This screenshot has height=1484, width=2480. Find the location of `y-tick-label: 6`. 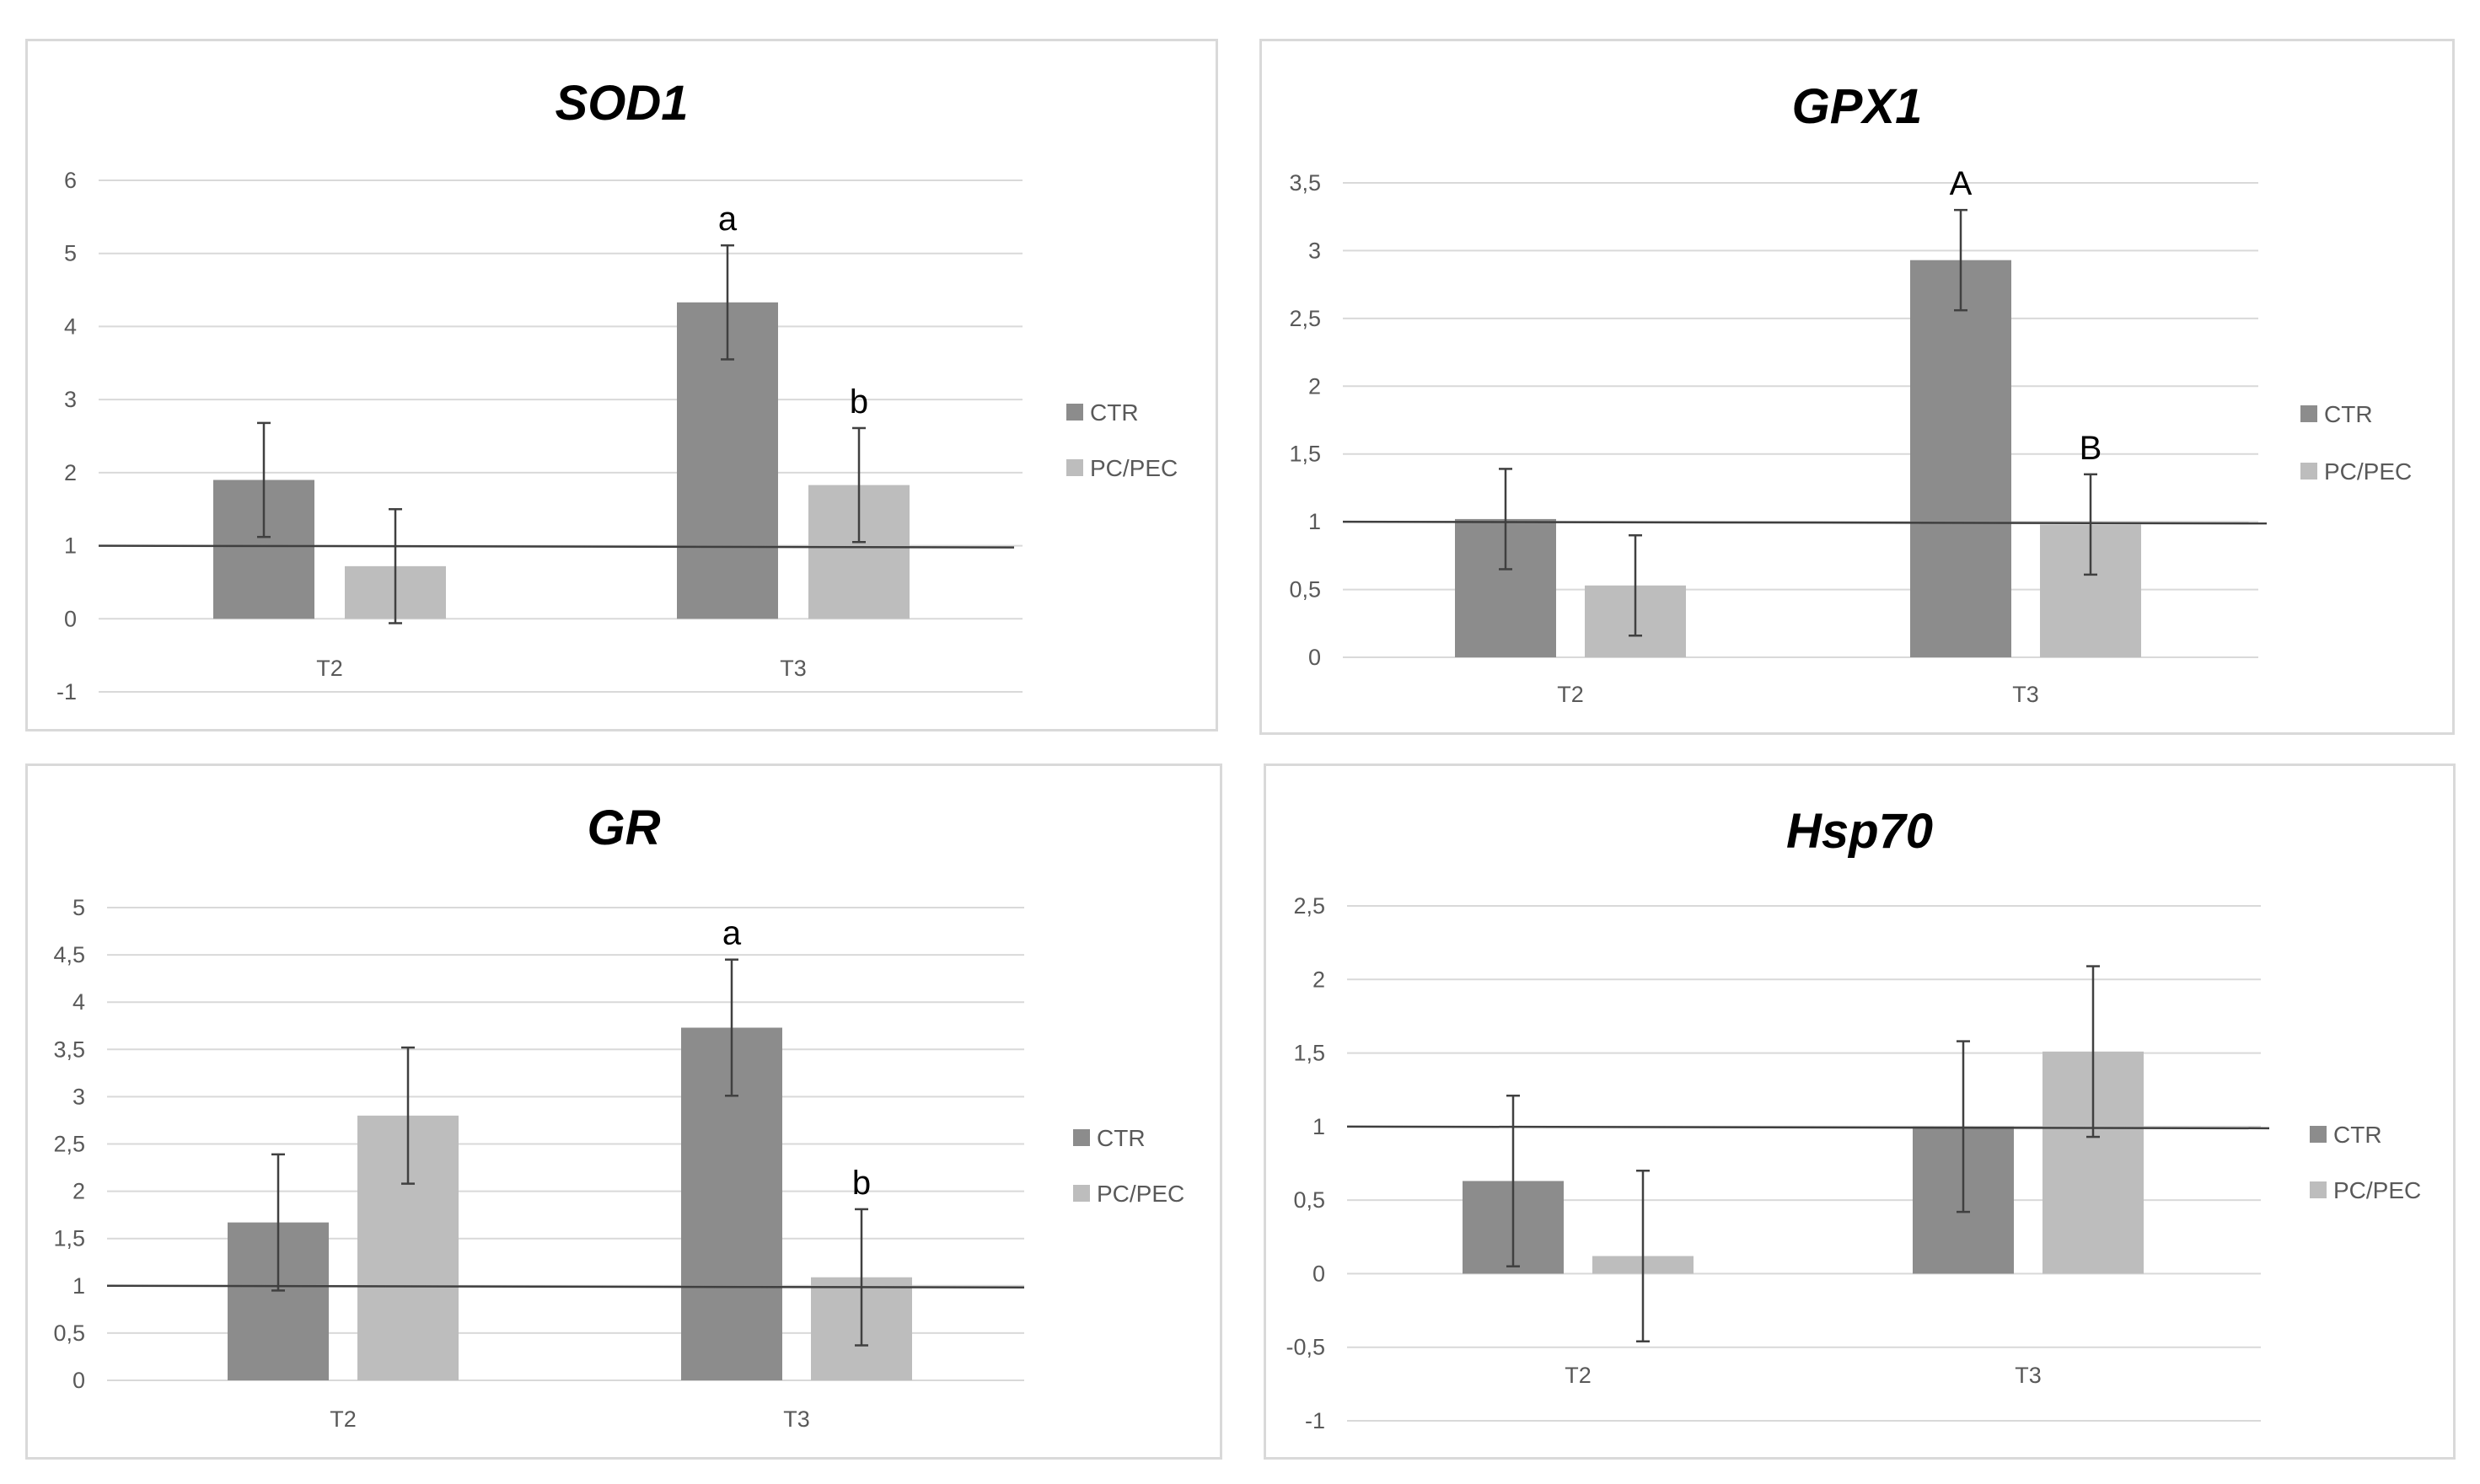

y-tick-label: 6 is located at coordinates (70, 180).